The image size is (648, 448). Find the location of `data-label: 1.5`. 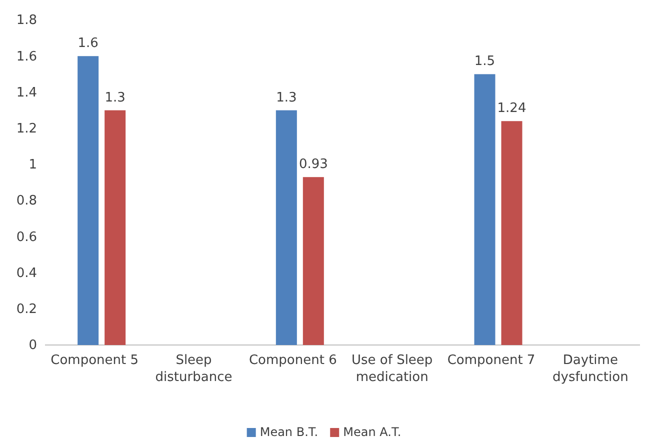

data-label: 1.5 is located at coordinates (485, 62).